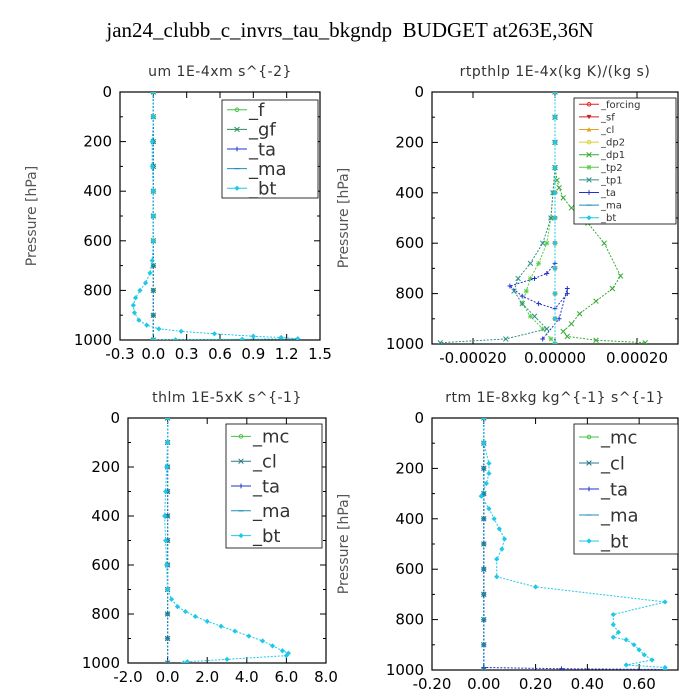 This screenshot has height=700, width=700. What do you see at coordinates (638, 684) in the screenshot?
I see `x-tick-label: 0.60` at bounding box center [638, 684].